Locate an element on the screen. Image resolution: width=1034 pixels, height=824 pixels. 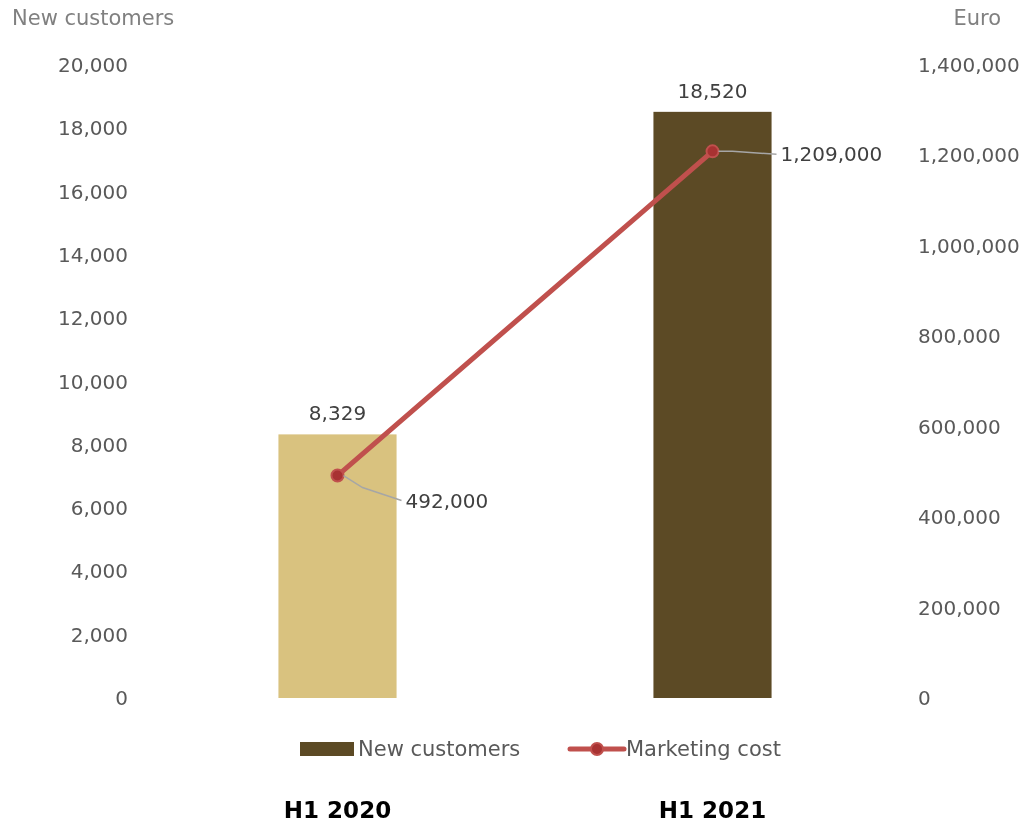
legend-label: New customers is located at coordinates (439, 749).